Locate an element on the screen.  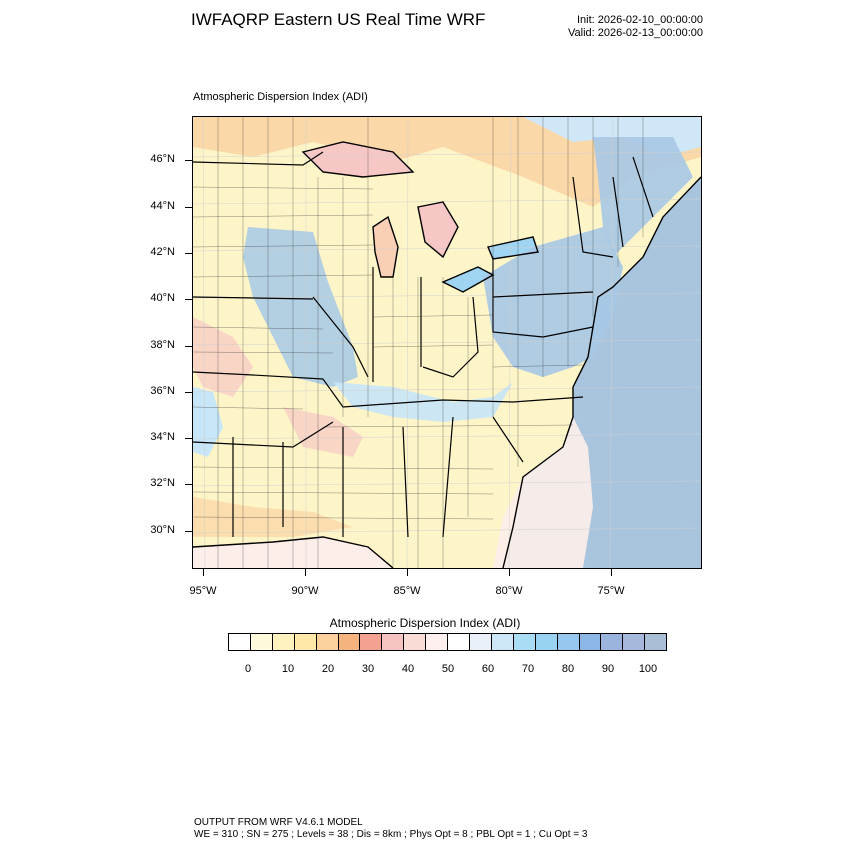
lat-label-40: 40°N is located at coordinates (162, 298).